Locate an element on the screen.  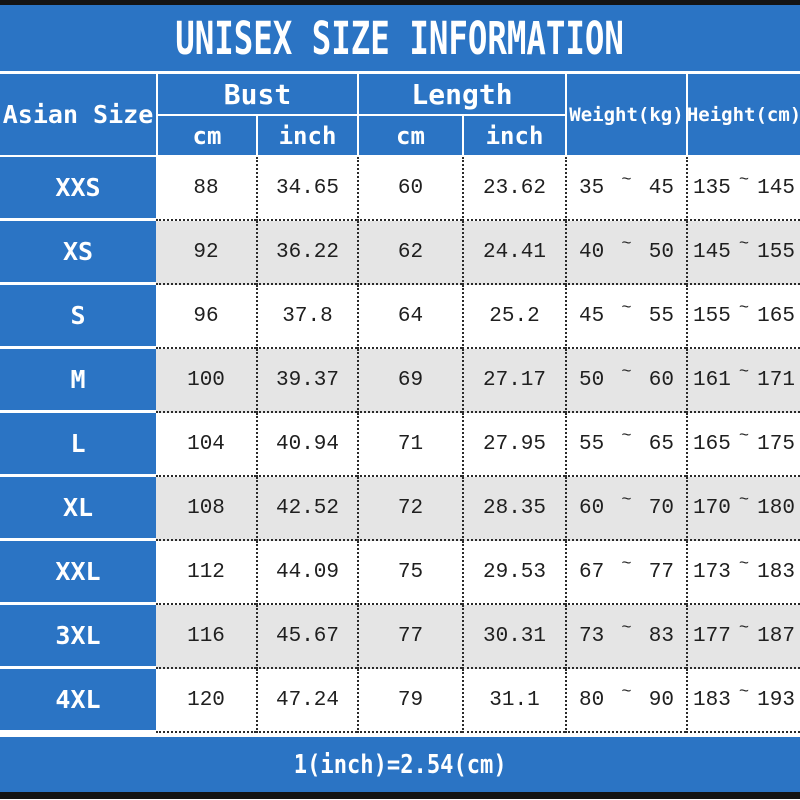
title-banner: UNISEX SIZE INFORMATION is located at coordinates (400, 39).